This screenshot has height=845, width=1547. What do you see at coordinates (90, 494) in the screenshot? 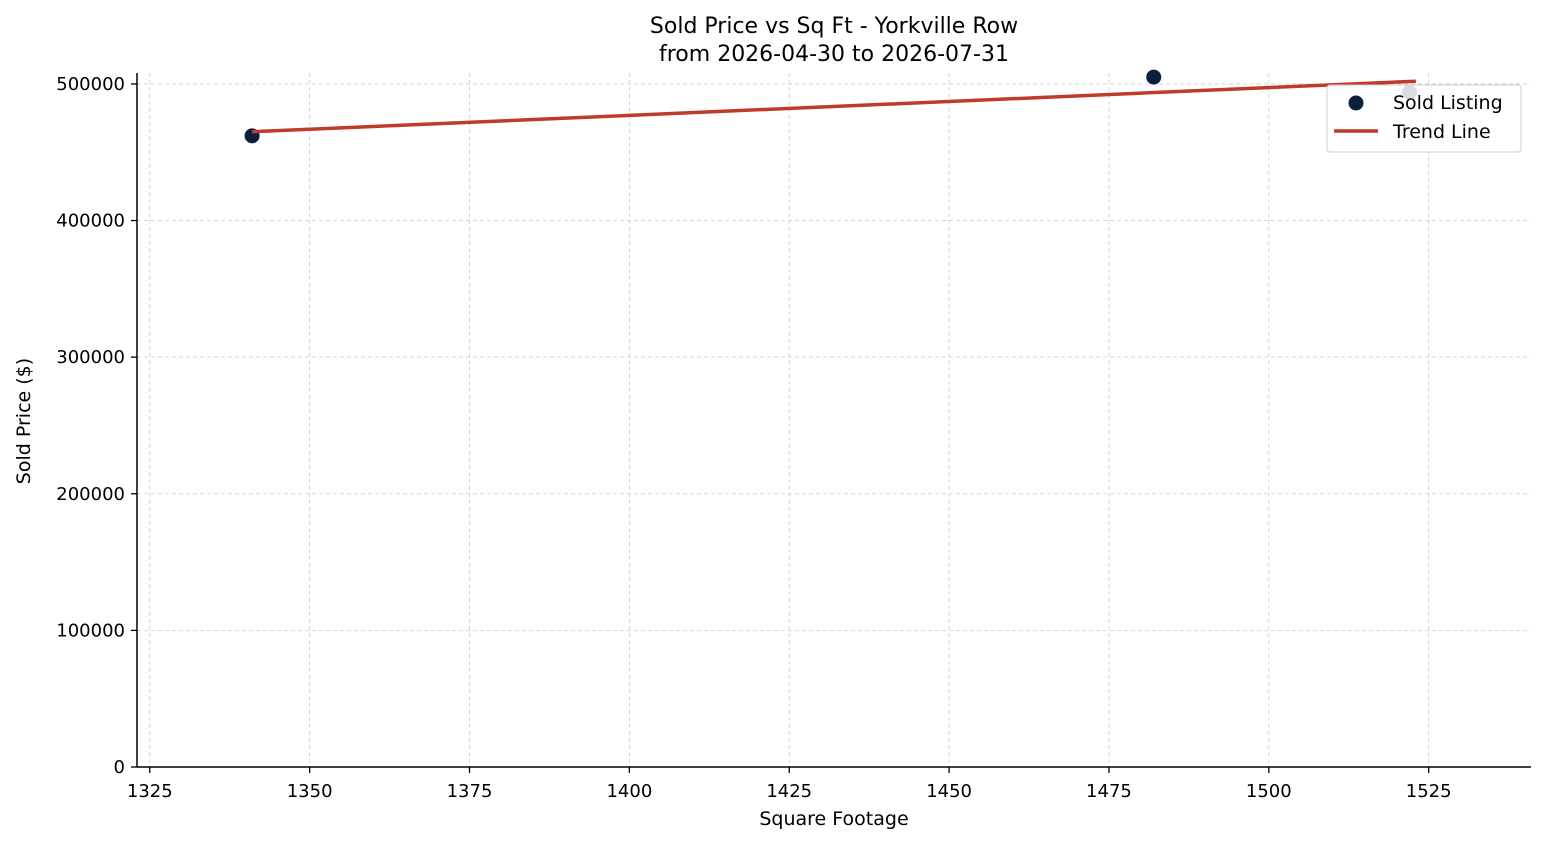
I see `y-tick-label: 200000` at bounding box center [90, 494].